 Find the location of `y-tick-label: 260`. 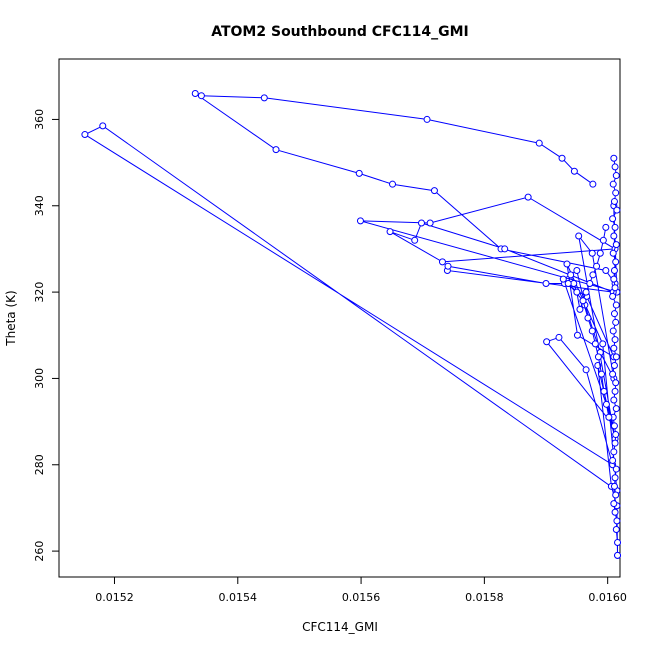

y-tick-label: 260 is located at coordinates (39, 551).